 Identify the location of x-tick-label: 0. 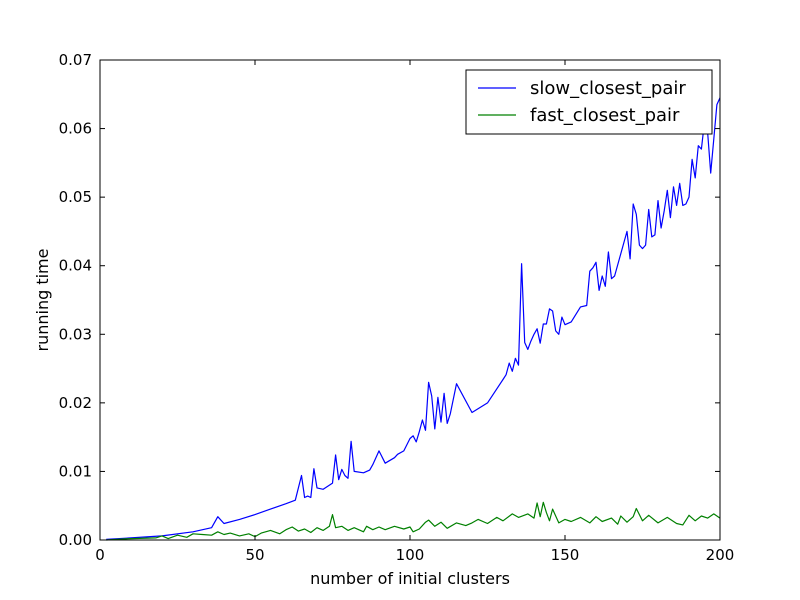
(100, 555).